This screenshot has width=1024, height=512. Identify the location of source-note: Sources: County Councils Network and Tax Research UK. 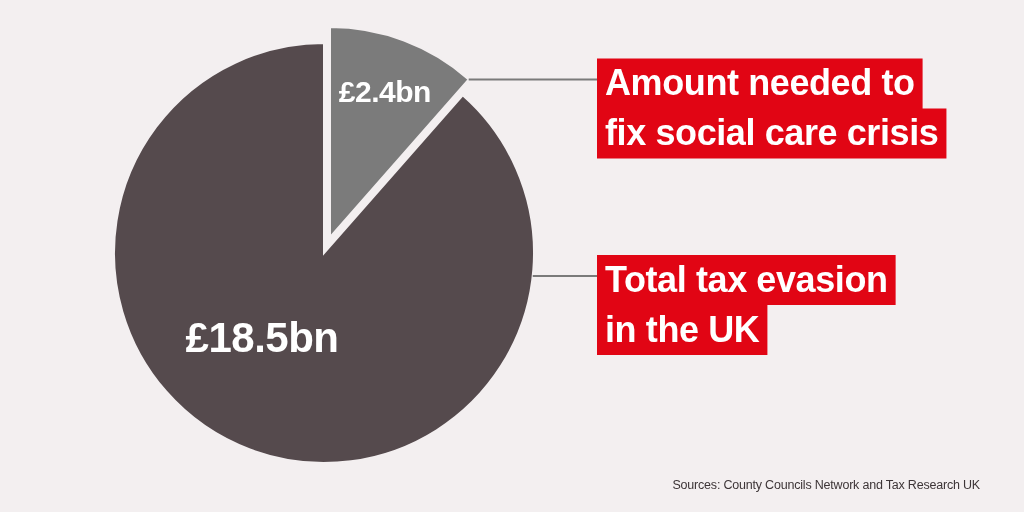
(826, 485).